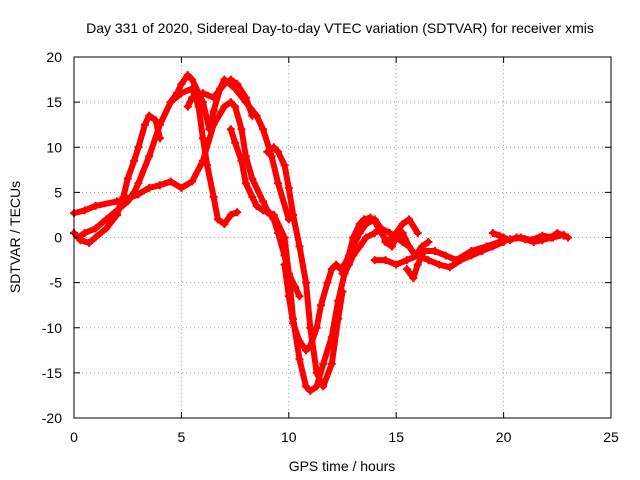 The width and height of the screenshot is (640, 480). I want to click on y-tick-label: 0, so click(58, 238).